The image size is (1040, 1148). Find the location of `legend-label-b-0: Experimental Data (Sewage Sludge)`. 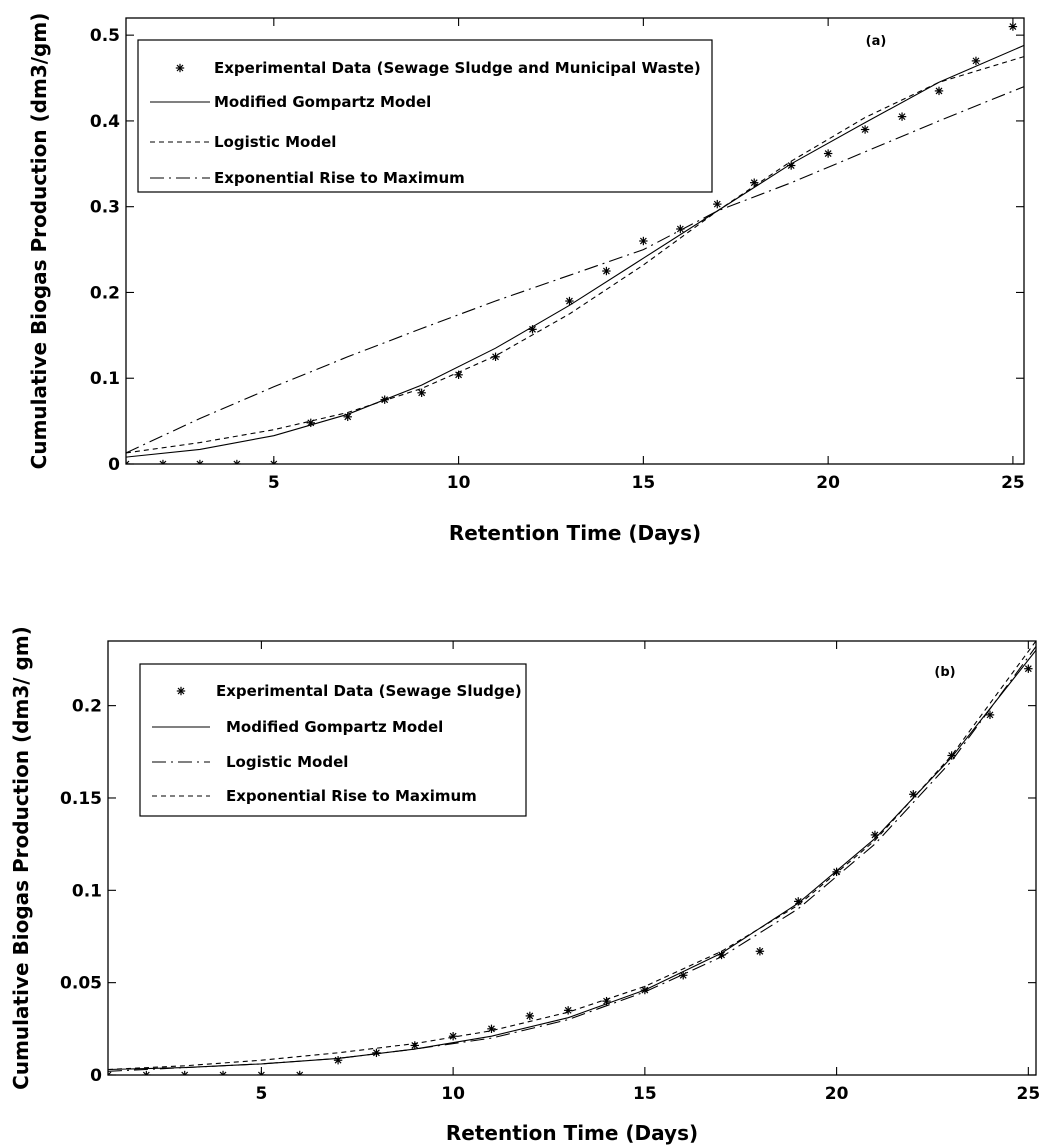

legend-label-b-0: Experimental Data (Sewage Sludge) is located at coordinates (369, 691).